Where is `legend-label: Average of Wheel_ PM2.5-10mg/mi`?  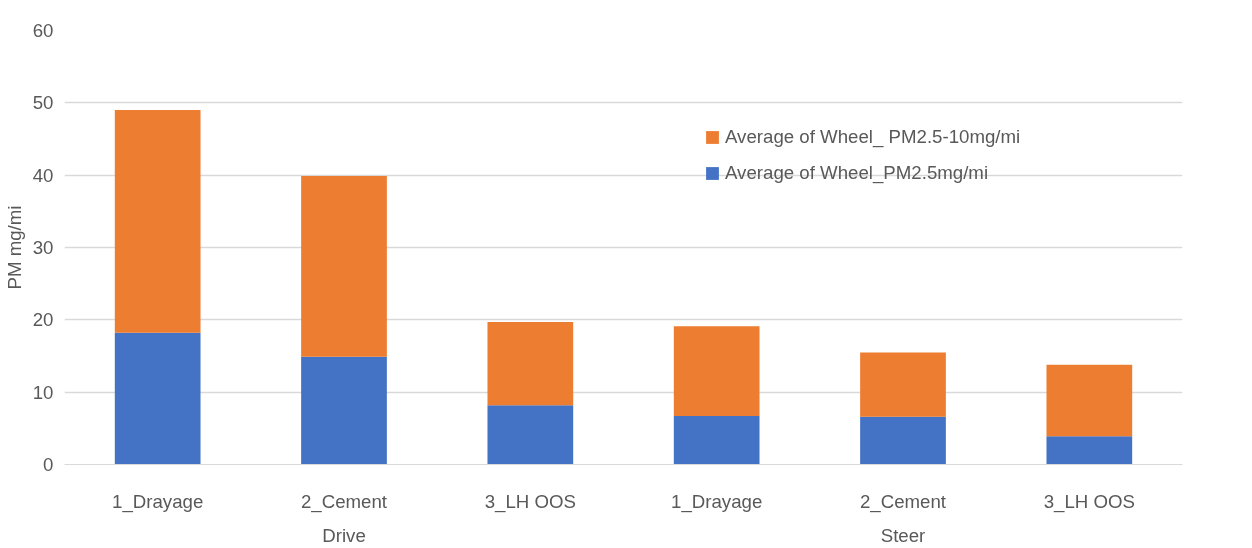
legend-label: Average of Wheel_ PM2.5-10mg/mi is located at coordinates (873, 137).